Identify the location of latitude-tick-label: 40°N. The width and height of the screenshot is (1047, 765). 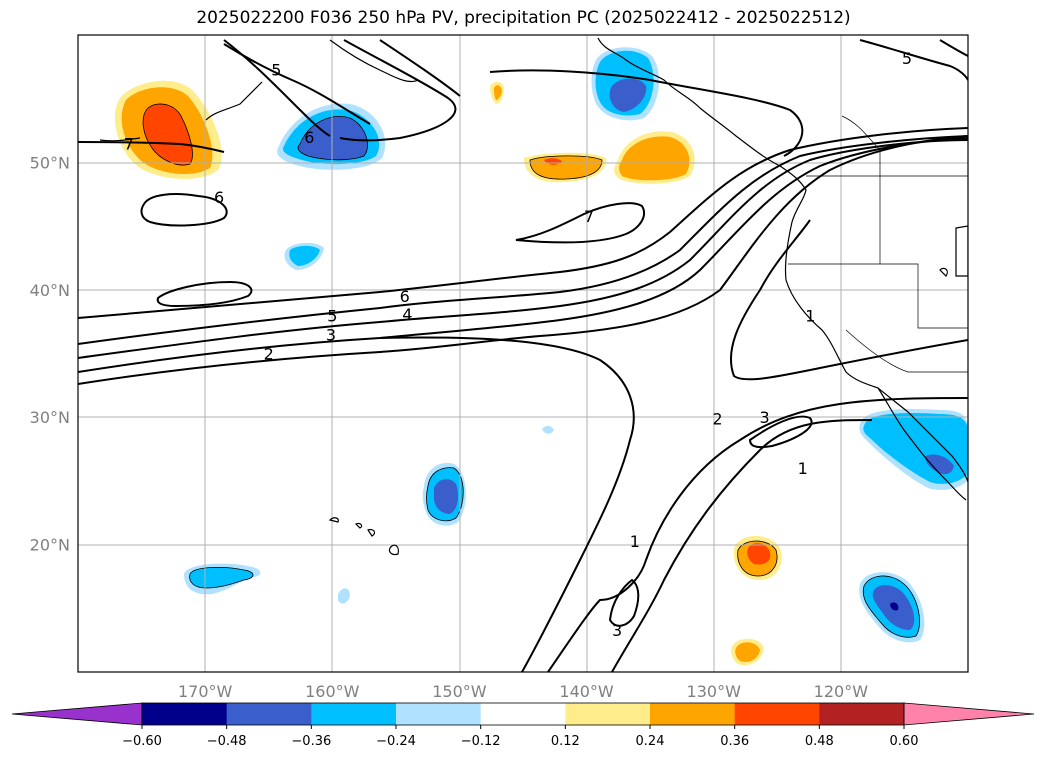
(50, 290).